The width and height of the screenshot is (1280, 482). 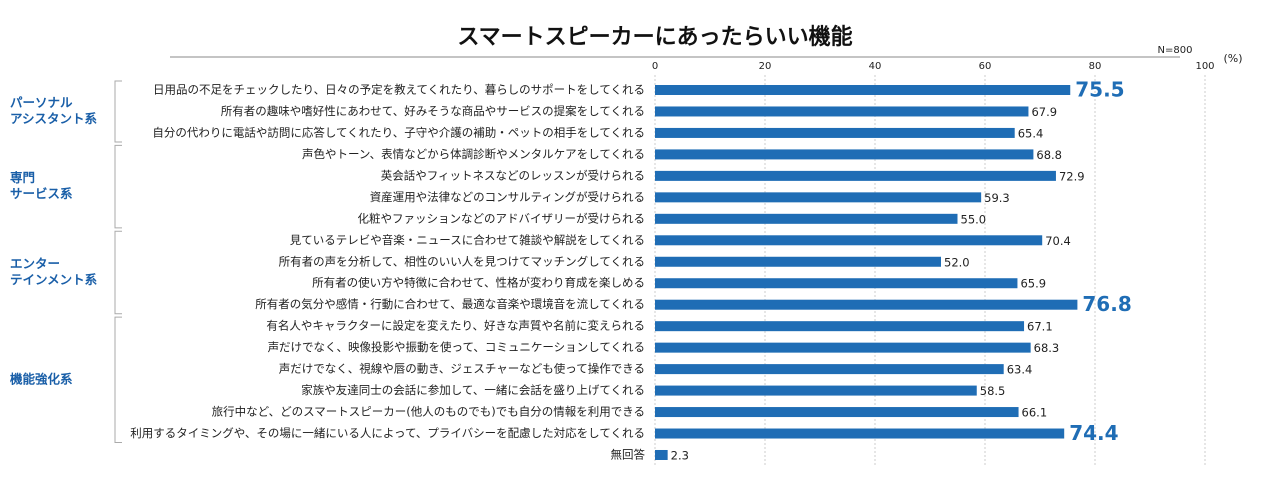 What do you see at coordinates (433, 111) in the screenshot?
I see `category-label: 所有者の趣味や嗜好性にあわせて、好みそうな商品やサービスの提案をしてくれる` at bounding box center [433, 111].